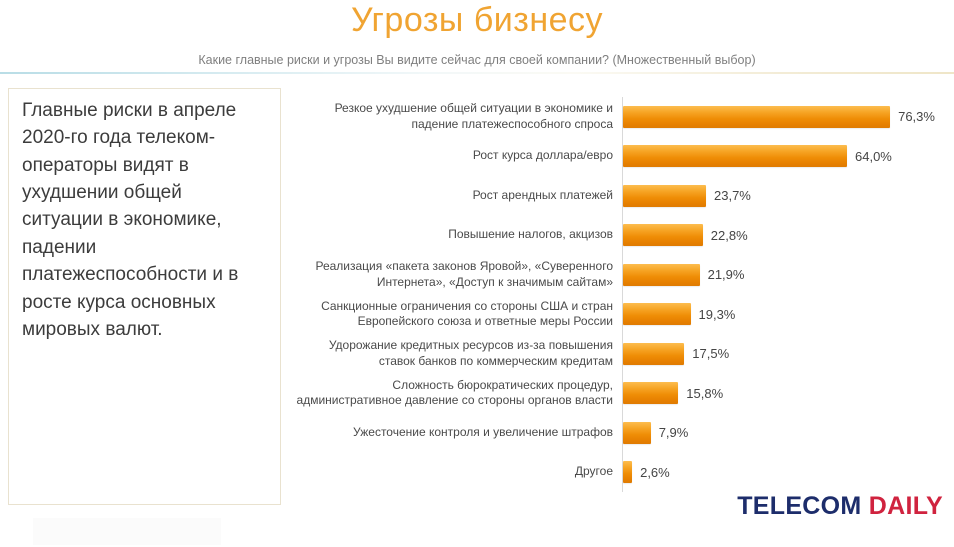 The height and width of the screenshot is (547, 954). What do you see at coordinates (673, 433) in the screenshot?
I see `value-label: 7,9%` at bounding box center [673, 433].